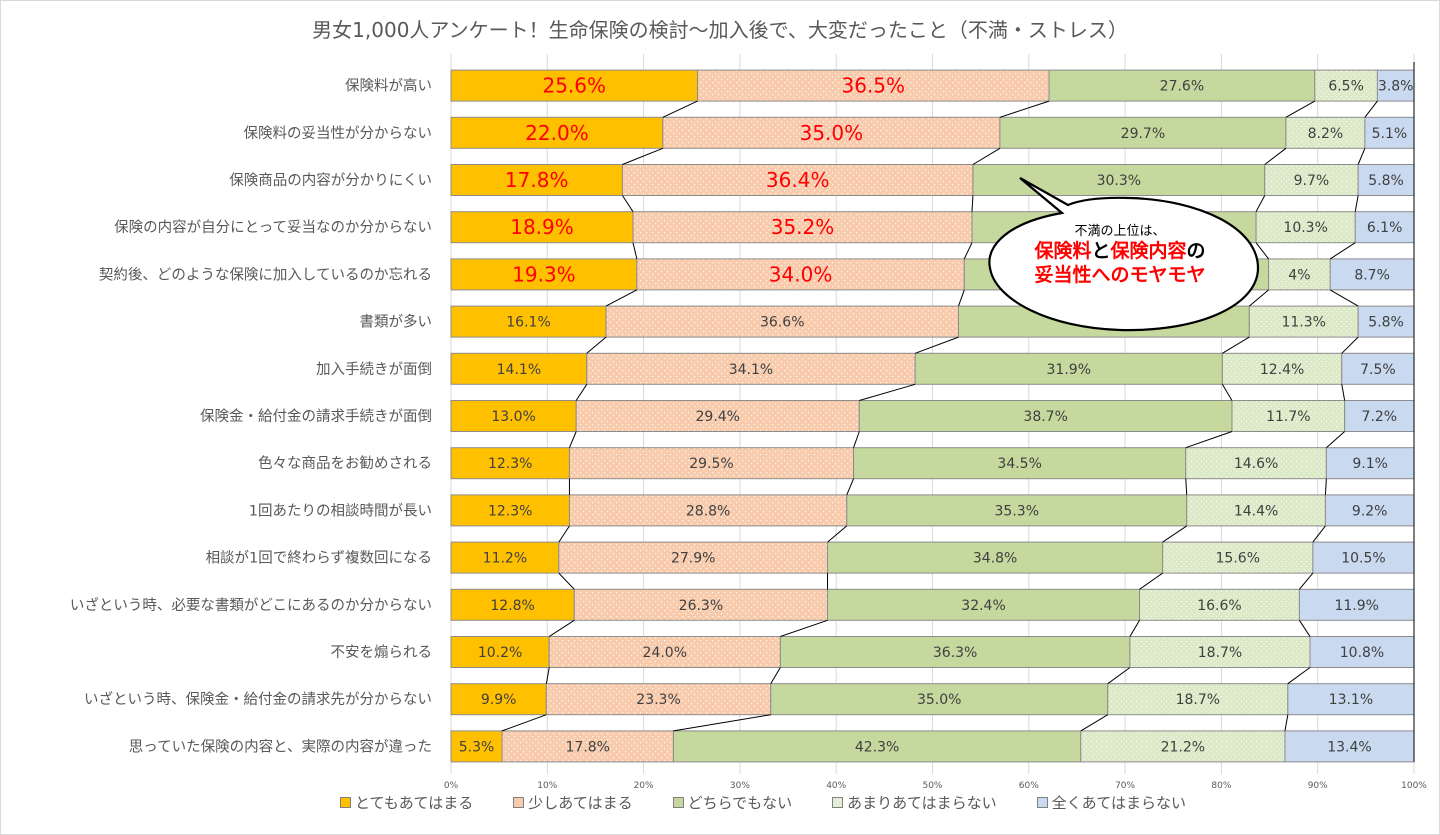 Image resolution: width=1440 pixels, height=835 pixels. I want to click on data-label: 11.3%, so click(1303, 323).